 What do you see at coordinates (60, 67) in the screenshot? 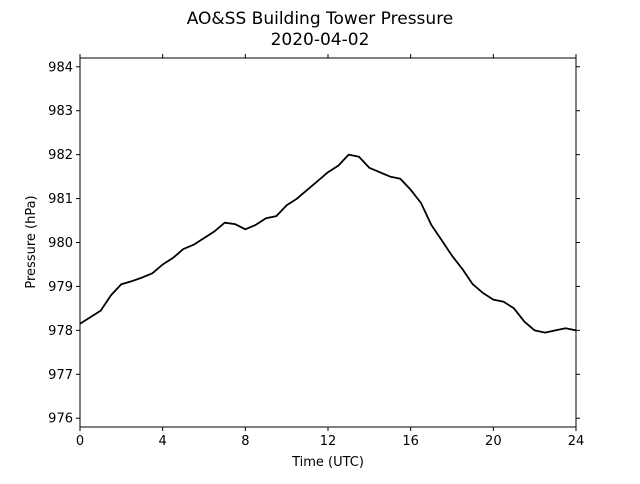
I see `y-tick-label-8: 984` at bounding box center [60, 67].